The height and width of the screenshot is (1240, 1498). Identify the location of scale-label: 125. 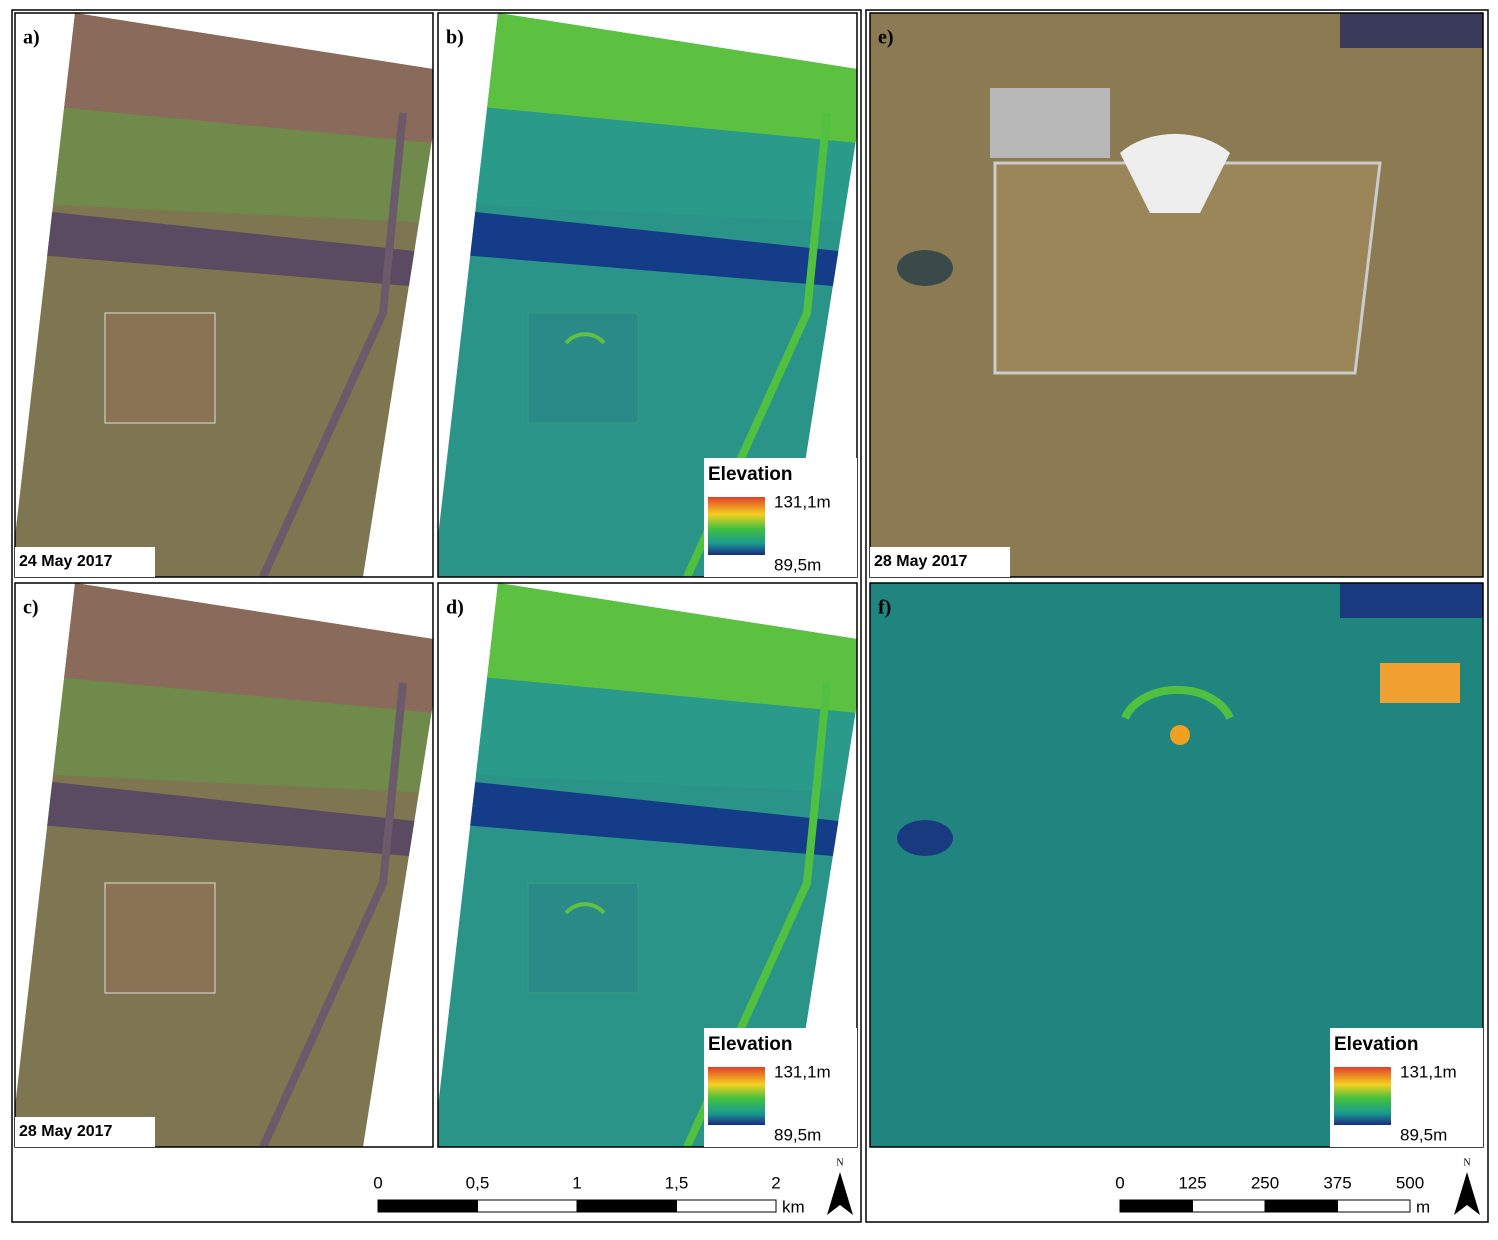
(1192, 1182).